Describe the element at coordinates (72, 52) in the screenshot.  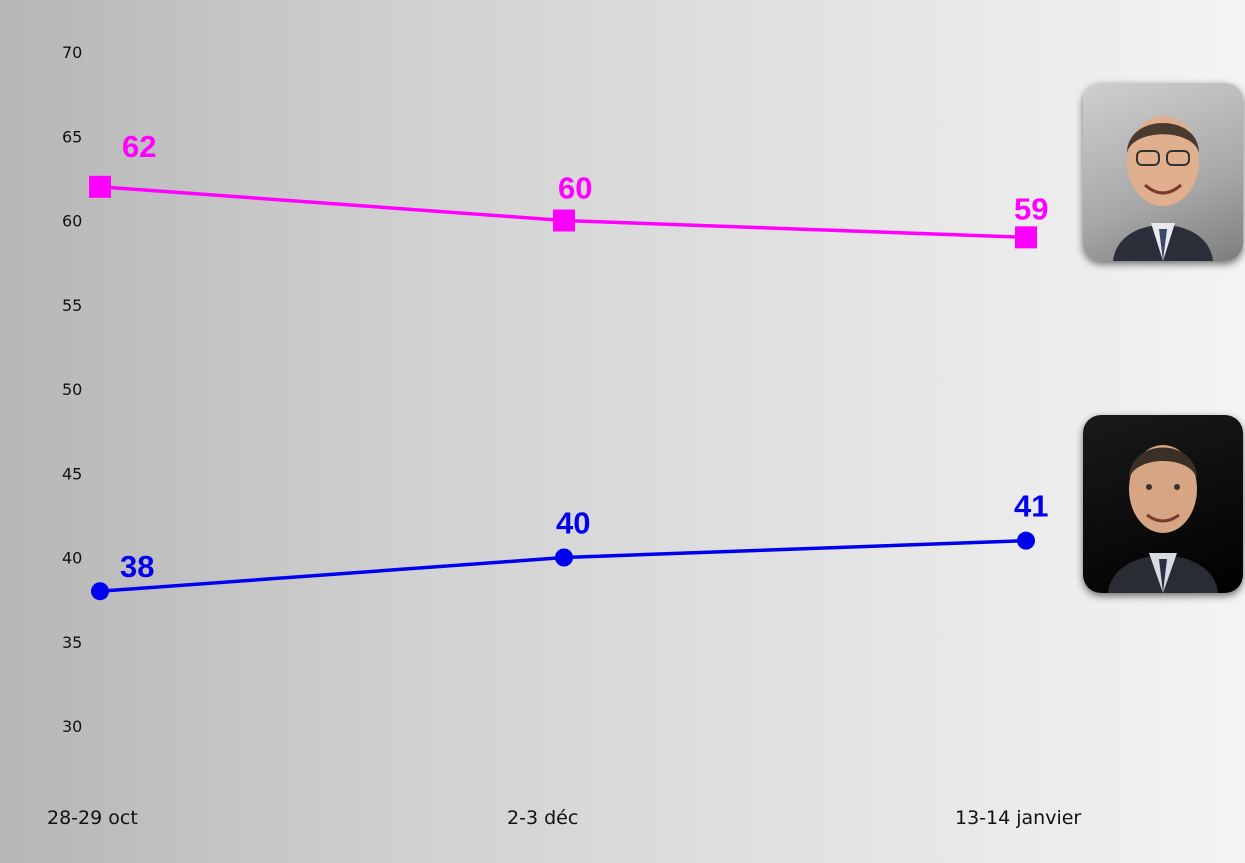
I see `y-tick-label: 70` at that location.